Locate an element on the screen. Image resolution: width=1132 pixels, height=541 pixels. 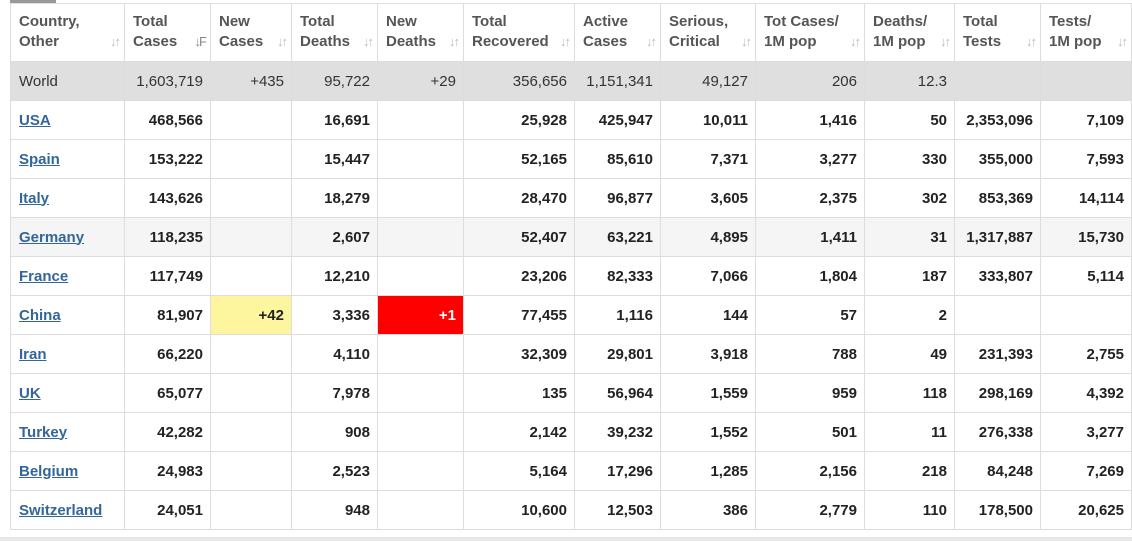
total-tests-cell: 298,169 is located at coordinates (997, 393).